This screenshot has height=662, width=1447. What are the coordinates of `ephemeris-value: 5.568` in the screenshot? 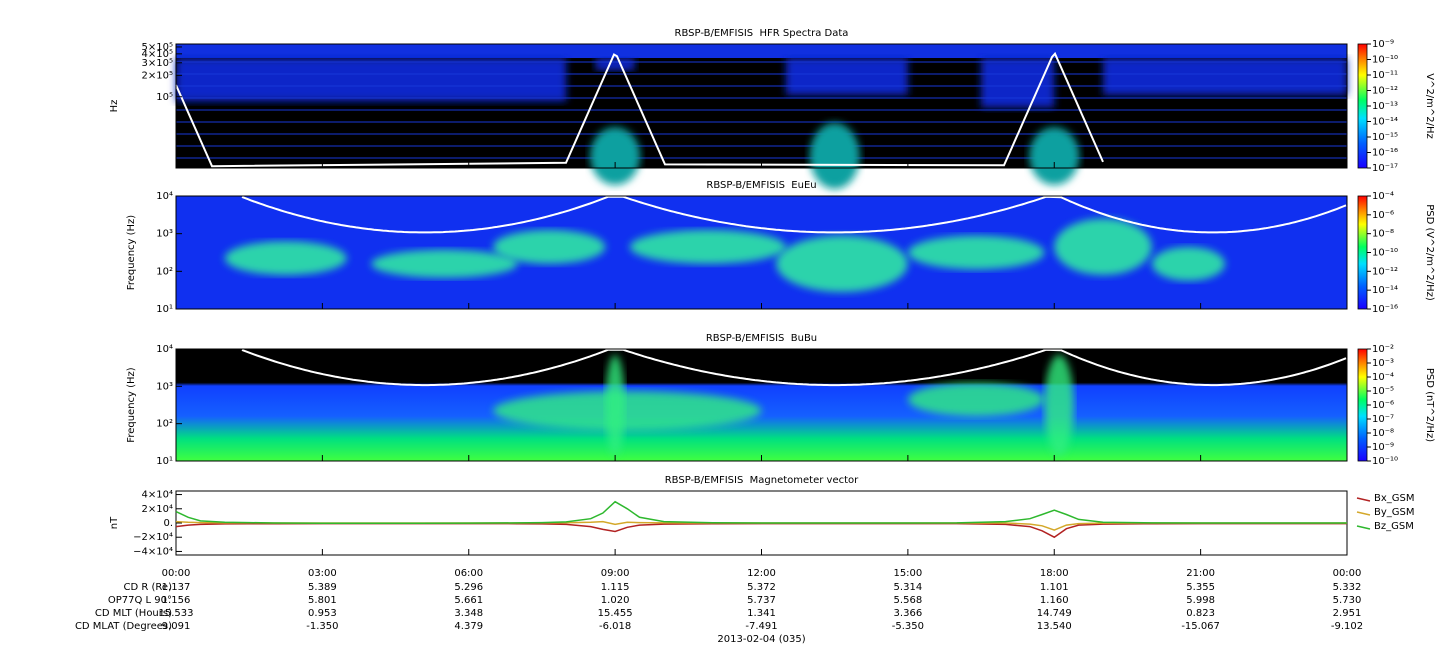 It's located at (908, 600).